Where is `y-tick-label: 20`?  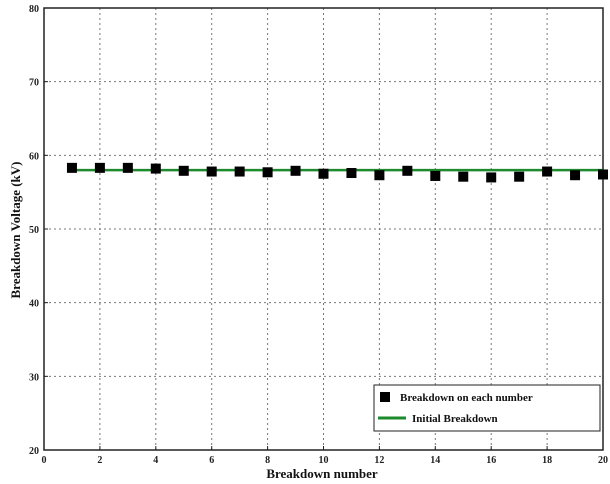
y-tick-label: 20 is located at coordinates (34, 451).